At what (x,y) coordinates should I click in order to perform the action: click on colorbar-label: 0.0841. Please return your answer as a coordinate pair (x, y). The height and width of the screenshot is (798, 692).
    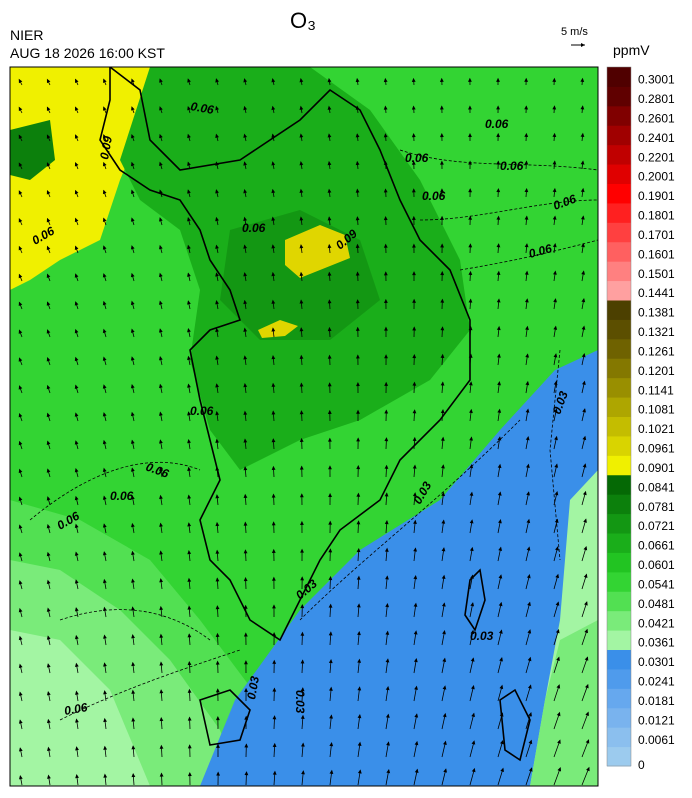
    Looking at the image, I should click on (656, 487).